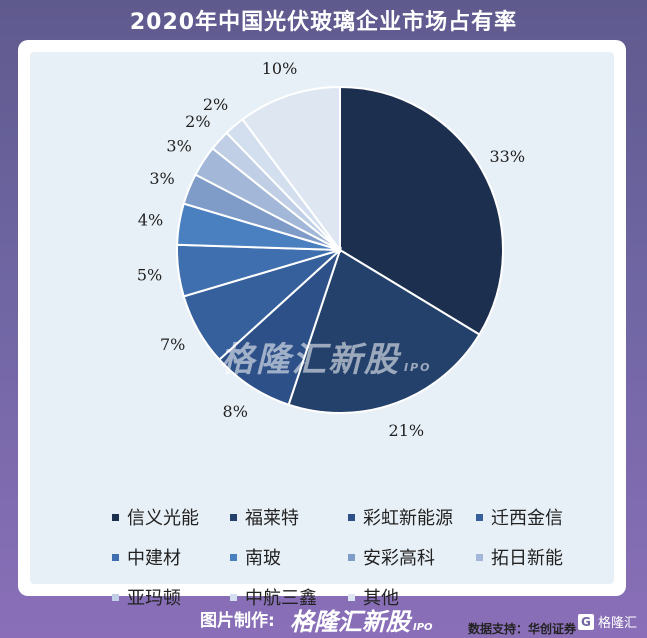 This screenshot has width=647, height=638. Describe the element at coordinates (310, 360) in the screenshot. I see `watermark-text: 格隆汇新股` at that location.